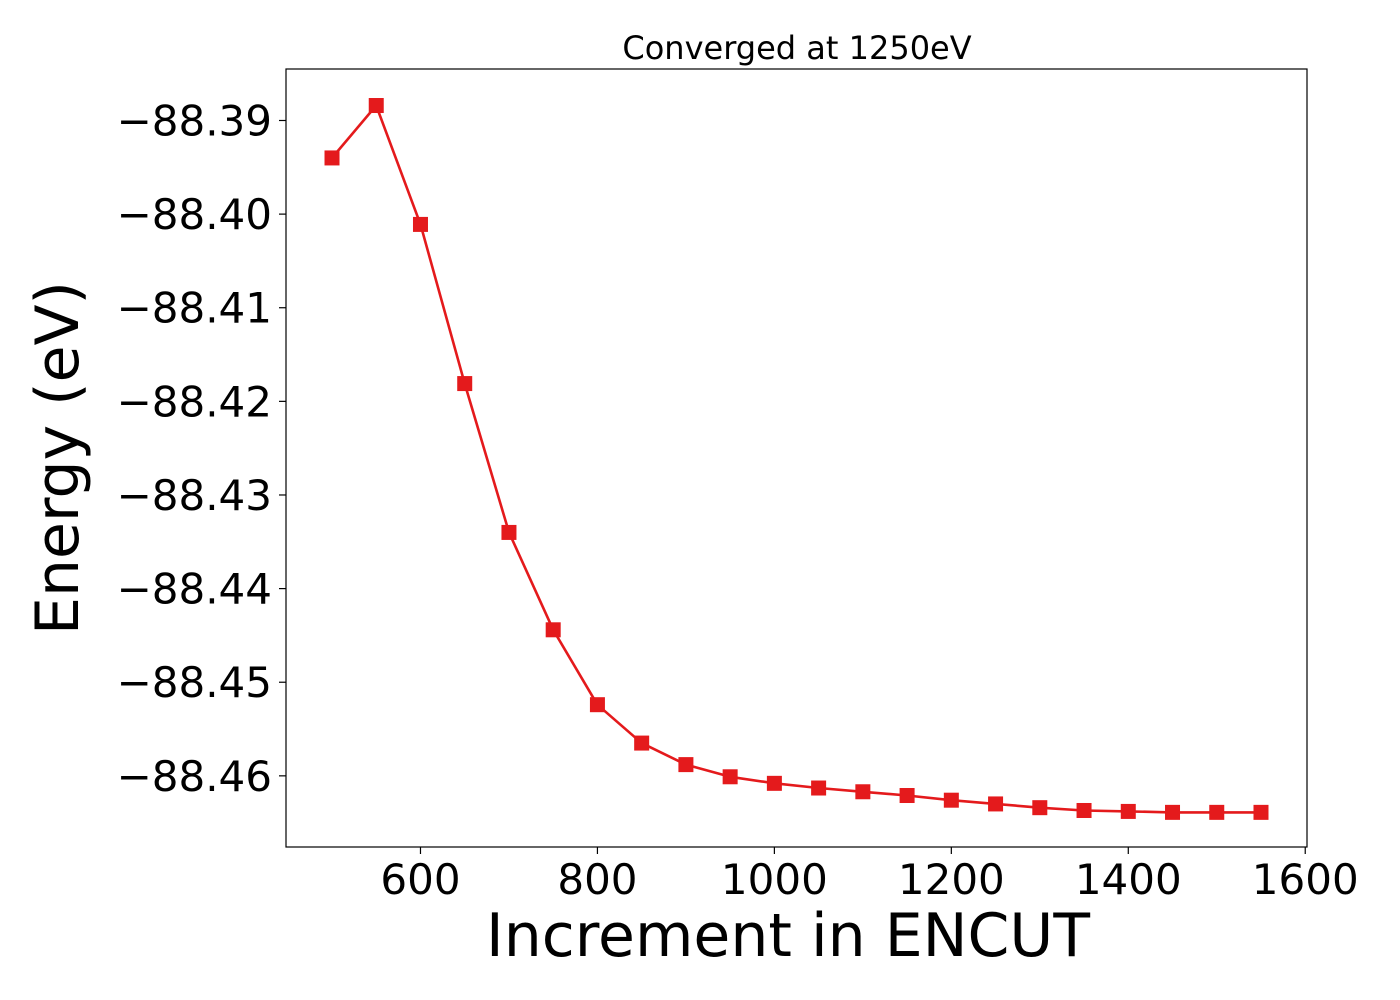 The width and height of the screenshot is (1400, 1000). I want to click on x-axis-ticks: 600 800 1000 1200 1400 1600, so click(869, 875).